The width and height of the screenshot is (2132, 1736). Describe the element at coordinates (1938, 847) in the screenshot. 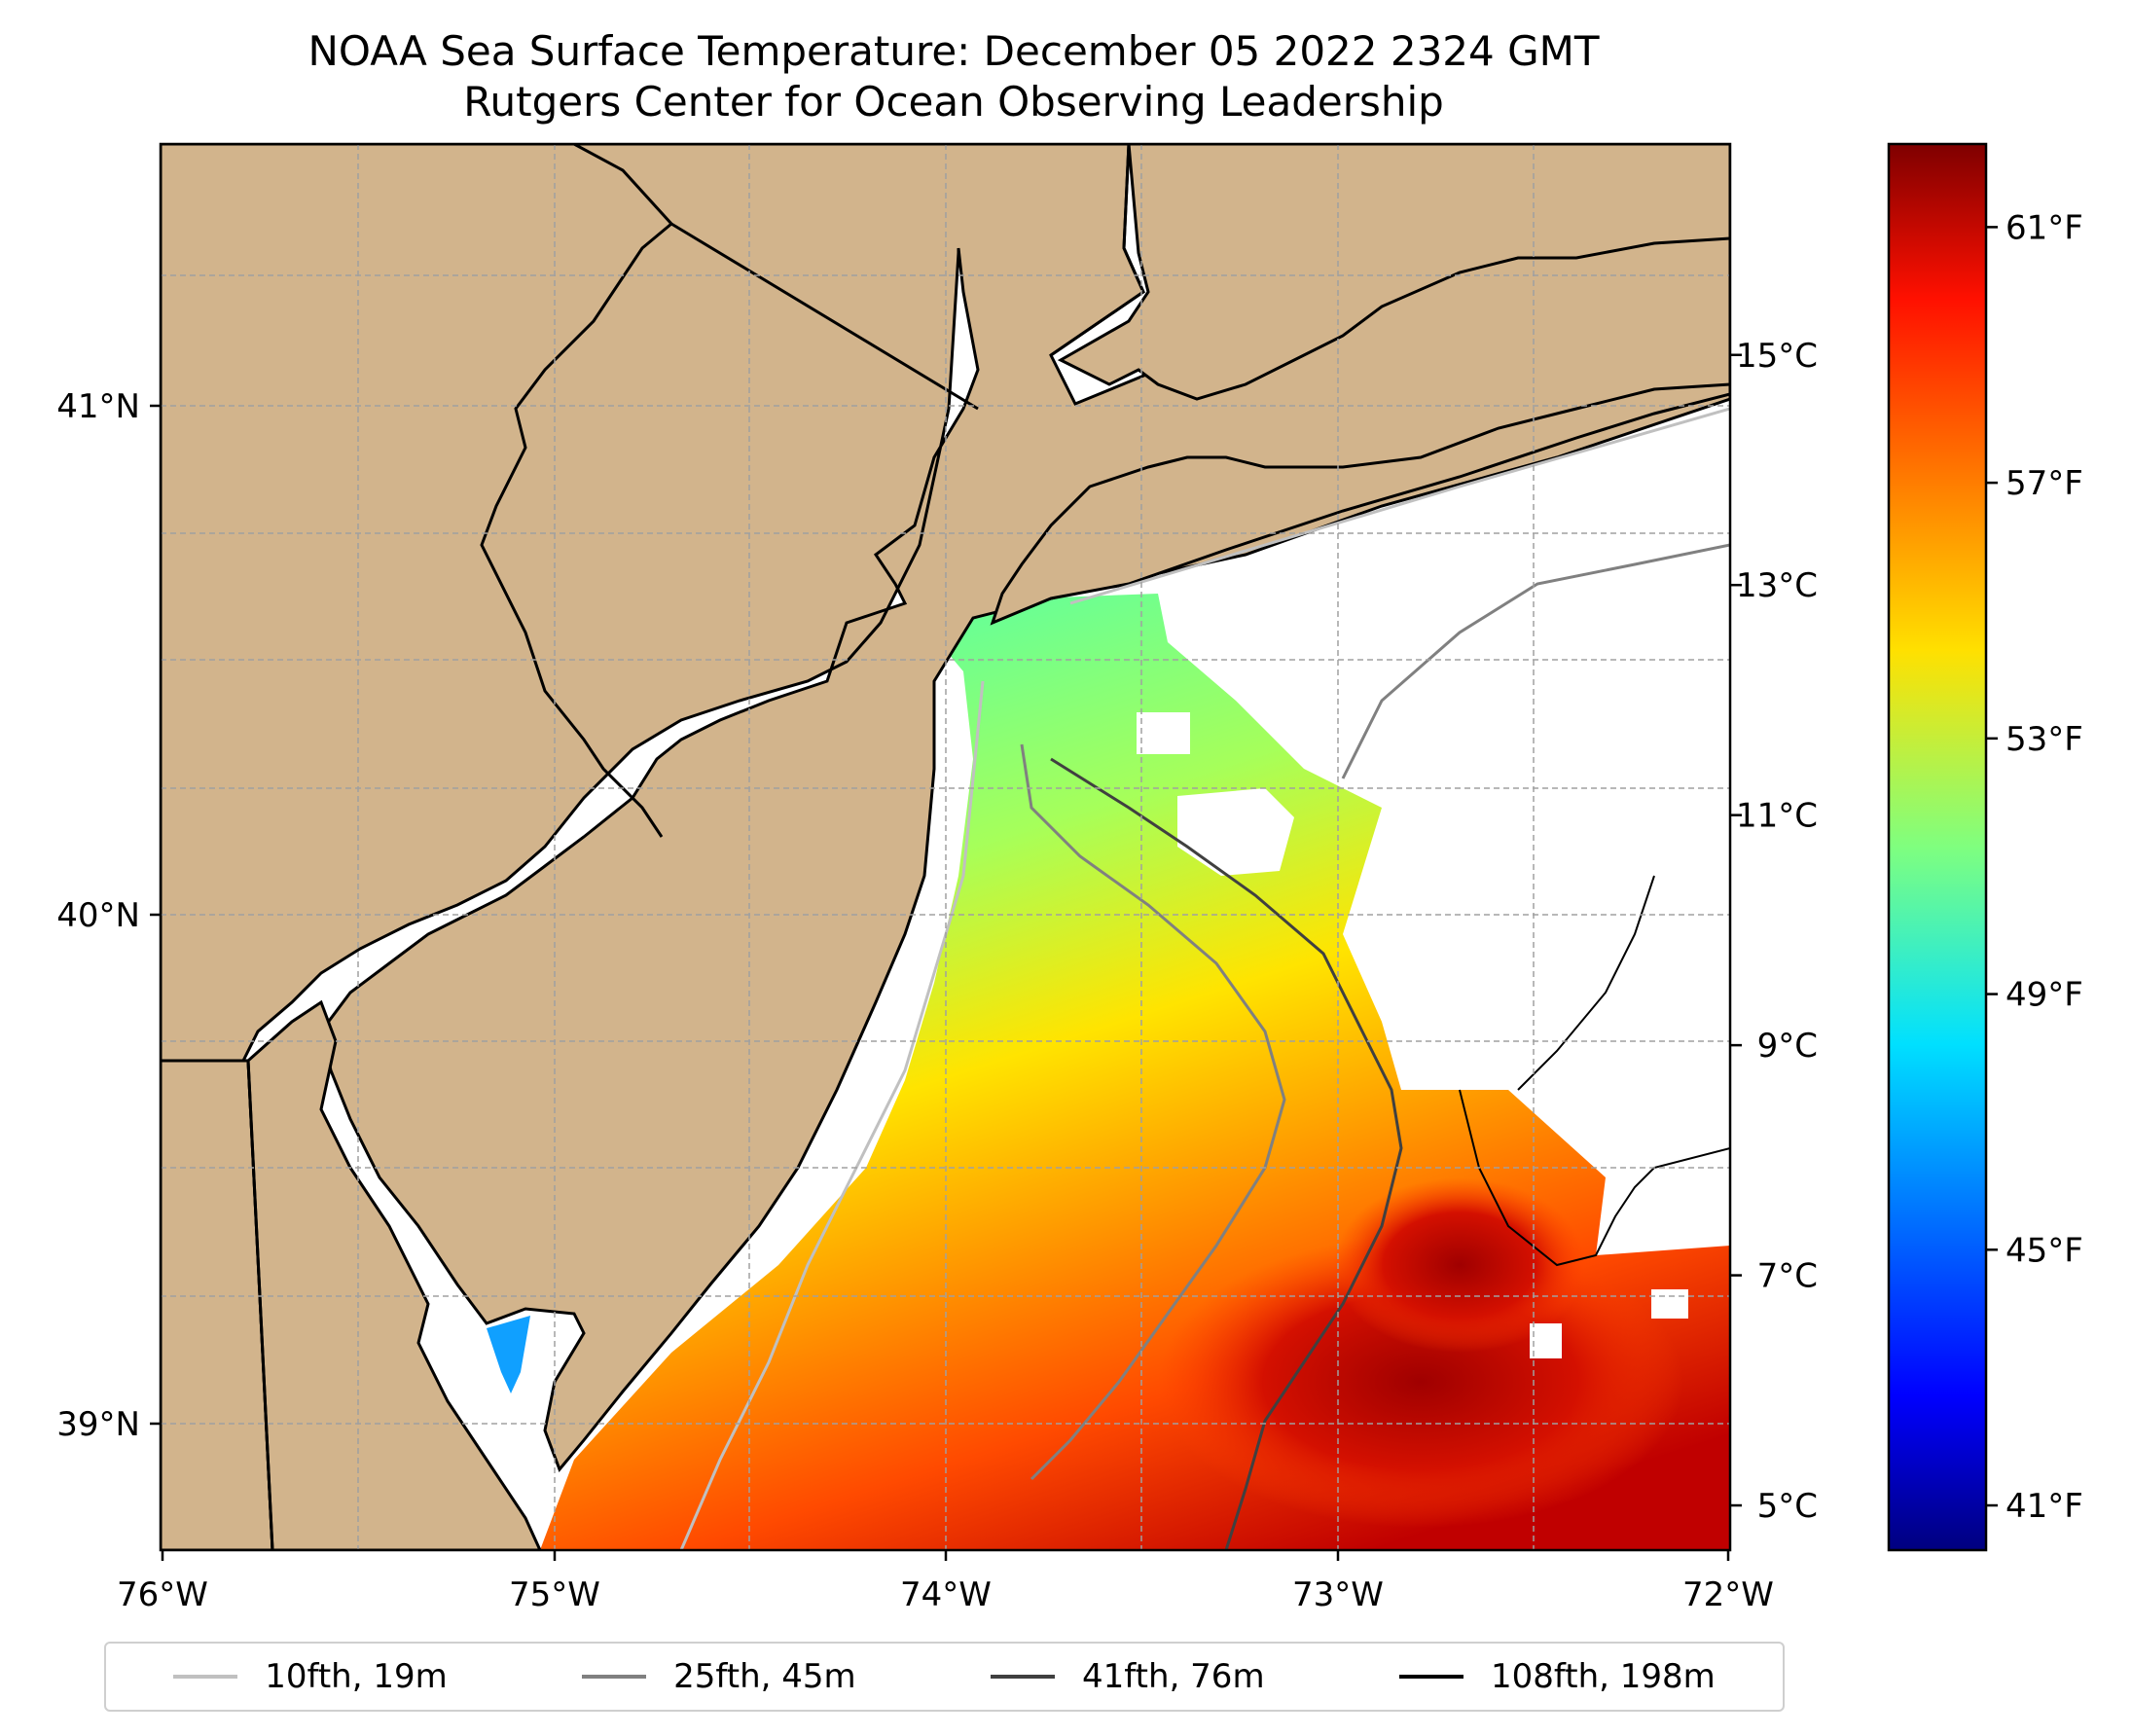

I see `colorbar` at that location.